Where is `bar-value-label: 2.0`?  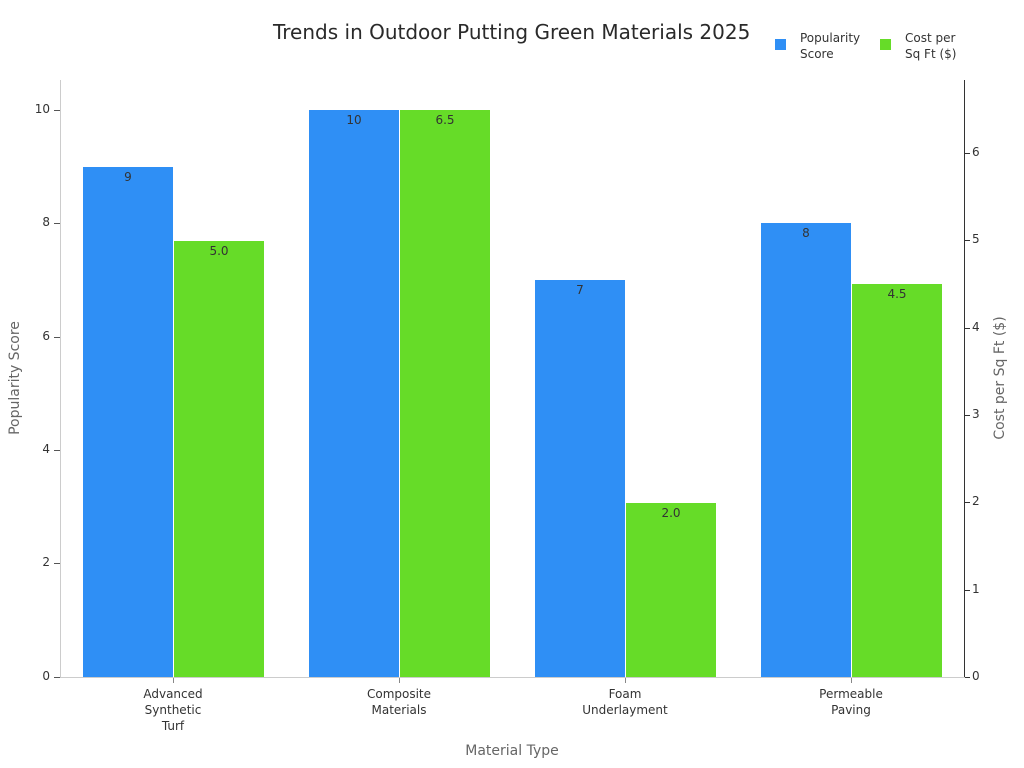
bar-value-label: 2.0 is located at coordinates (671, 513).